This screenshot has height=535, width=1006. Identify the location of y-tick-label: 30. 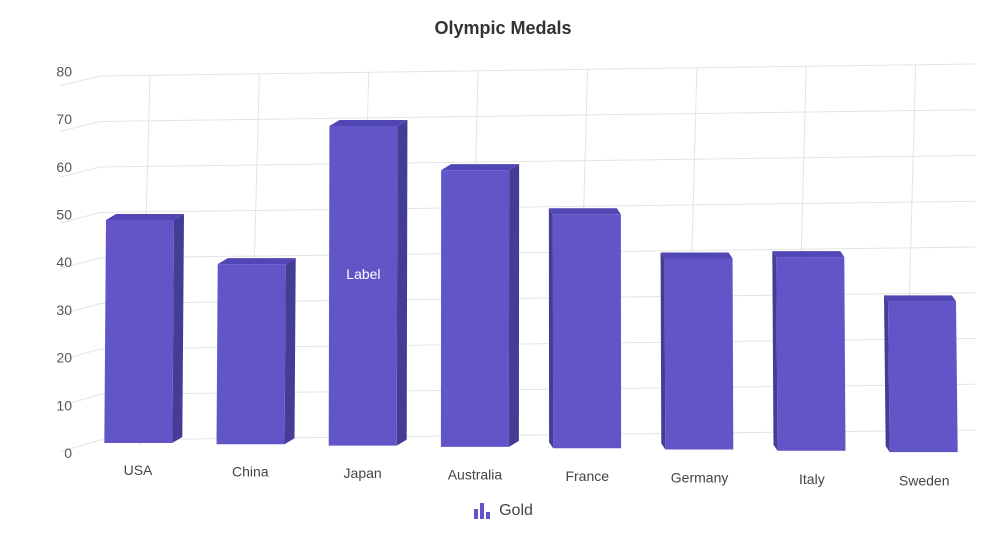
(64, 310).